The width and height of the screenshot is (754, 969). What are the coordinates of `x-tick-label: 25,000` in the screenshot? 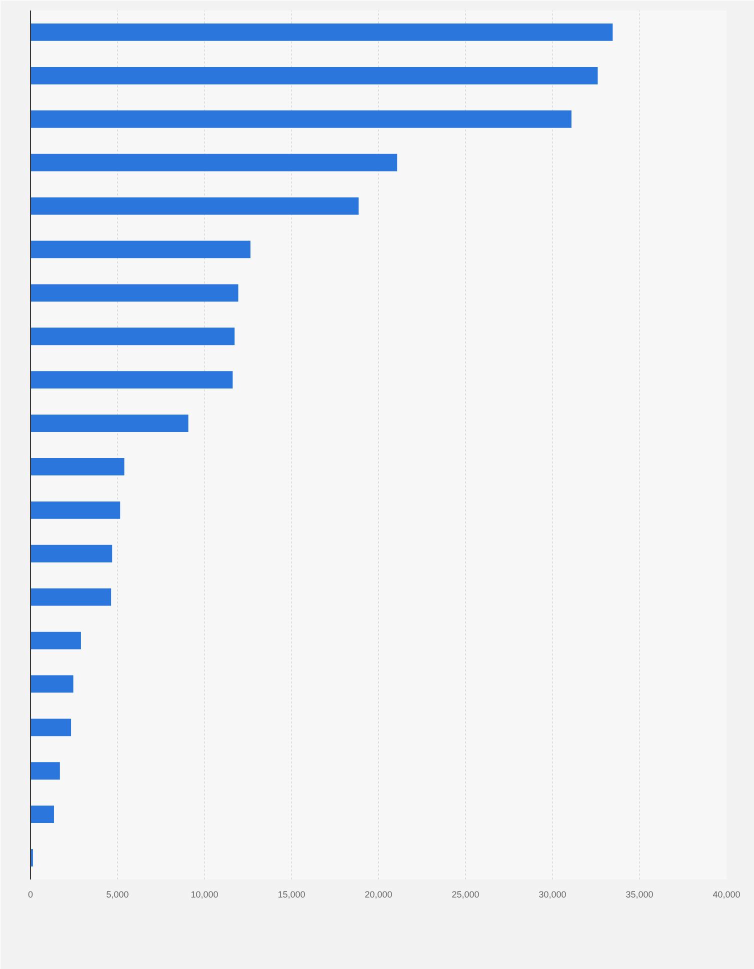 It's located at (466, 895).